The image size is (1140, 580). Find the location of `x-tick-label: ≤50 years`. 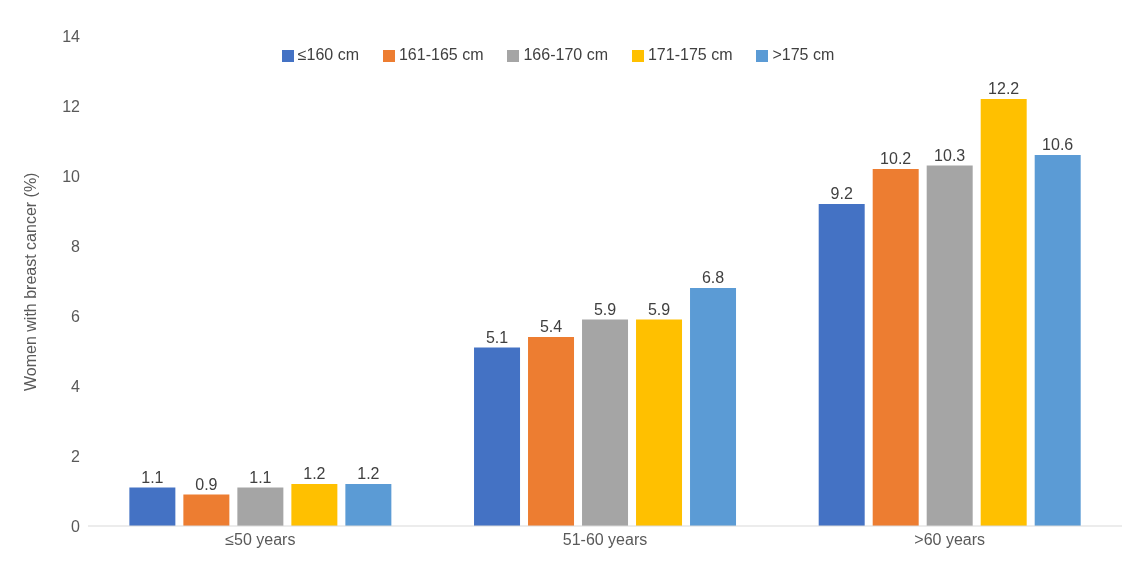

x-tick-label: ≤50 years is located at coordinates (260, 540).